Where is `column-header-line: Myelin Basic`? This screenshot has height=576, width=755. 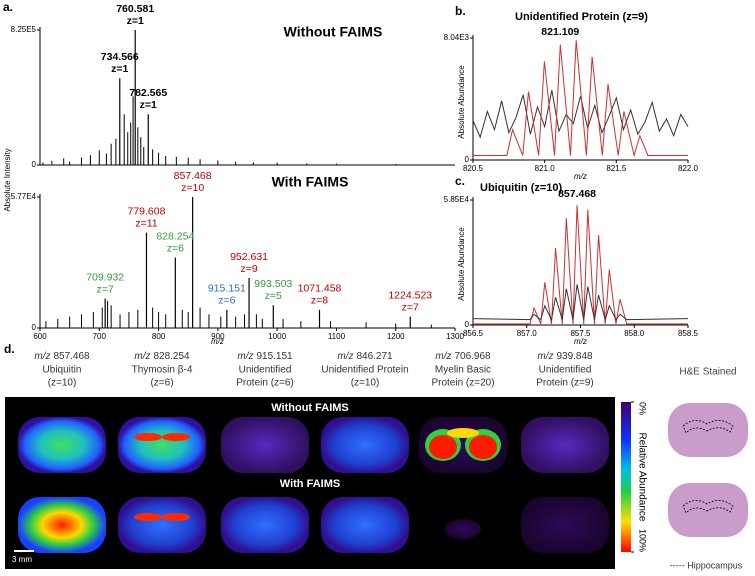
column-header-line: Myelin Basic is located at coordinates (463, 370).